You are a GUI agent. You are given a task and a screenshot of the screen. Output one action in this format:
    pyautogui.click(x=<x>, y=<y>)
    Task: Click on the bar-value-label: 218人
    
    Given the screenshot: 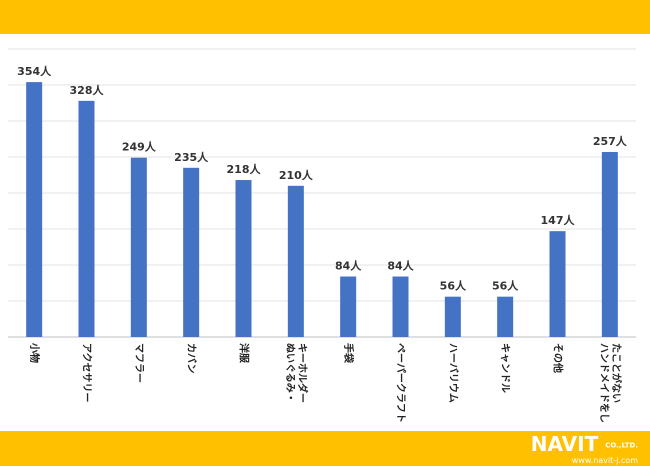 What is the action you would take?
    pyautogui.click(x=244, y=169)
    